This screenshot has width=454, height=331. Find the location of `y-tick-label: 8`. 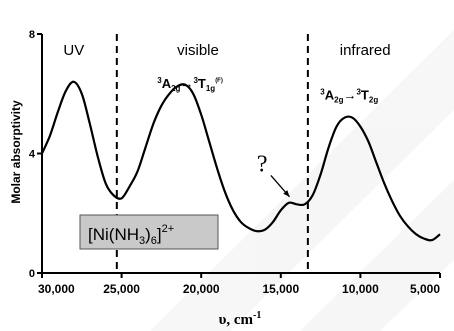

y-tick-label: 8 is located at coordinates (32, 35).